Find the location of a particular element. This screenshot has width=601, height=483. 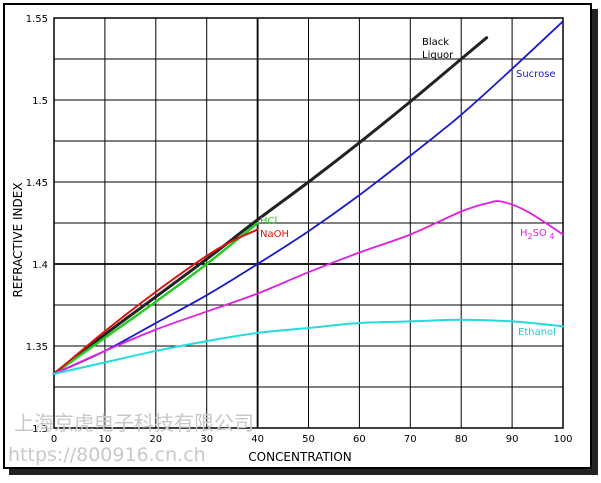

x-tick-label: 60 is located at coordinates (359, 439).